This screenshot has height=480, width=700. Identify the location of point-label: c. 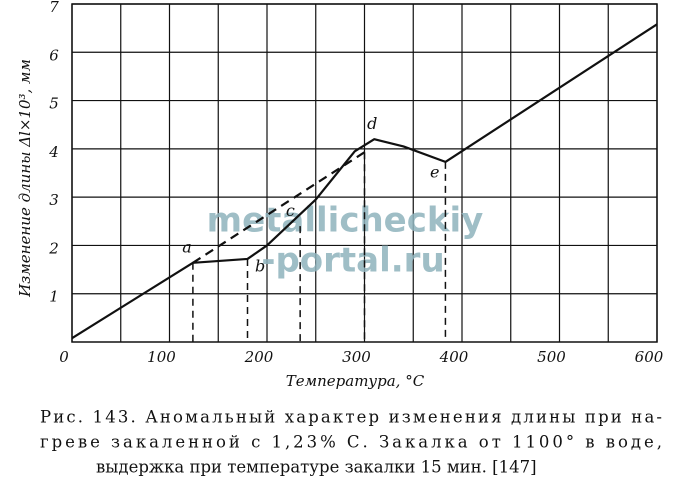
(290, 210).